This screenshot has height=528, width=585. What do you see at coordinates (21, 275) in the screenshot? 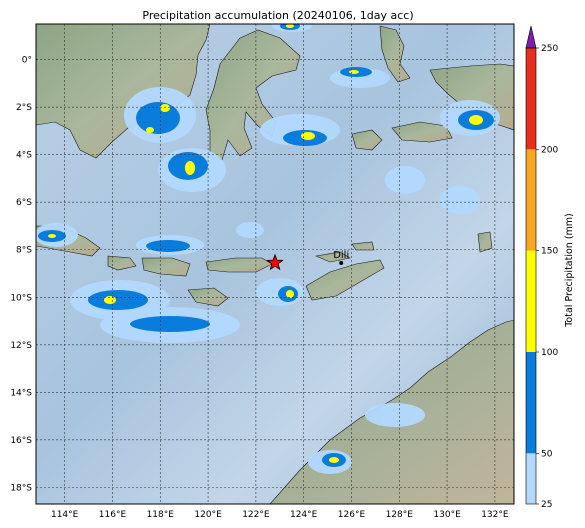
I see `lat-tick-labels: 0° 2°S 4°S 6°S 8°S 10°S 12°S 14°S 16°S 18°S` at bounding box center [21, 275].